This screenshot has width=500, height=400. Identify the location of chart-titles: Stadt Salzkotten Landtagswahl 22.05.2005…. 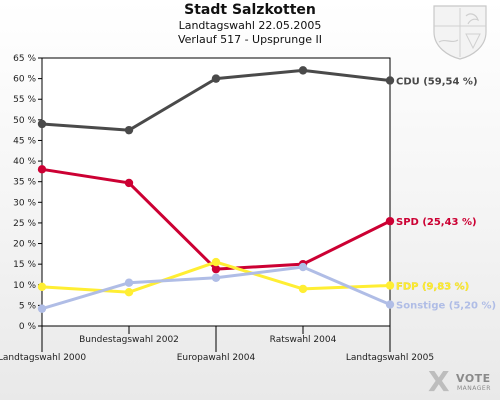
(250, 24).